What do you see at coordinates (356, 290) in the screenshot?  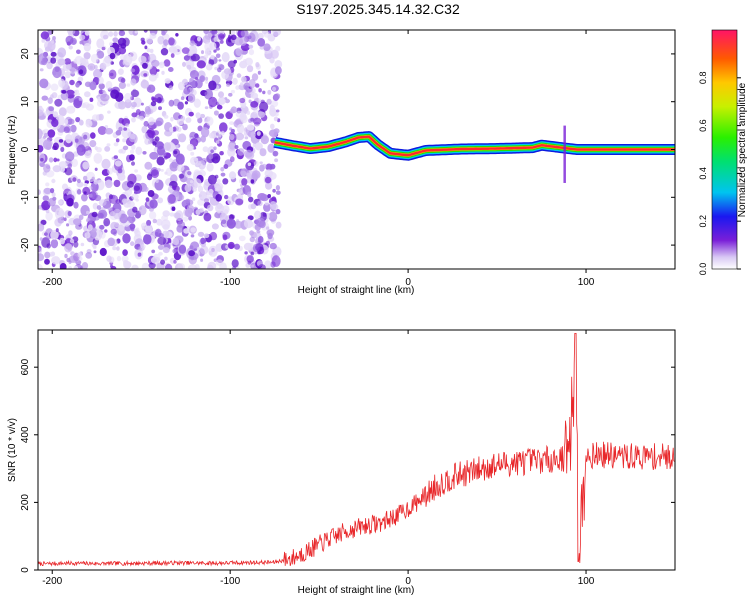 I see `spectrogram-x-label: Height of straight line (km)` at bounding box center [356, 290].